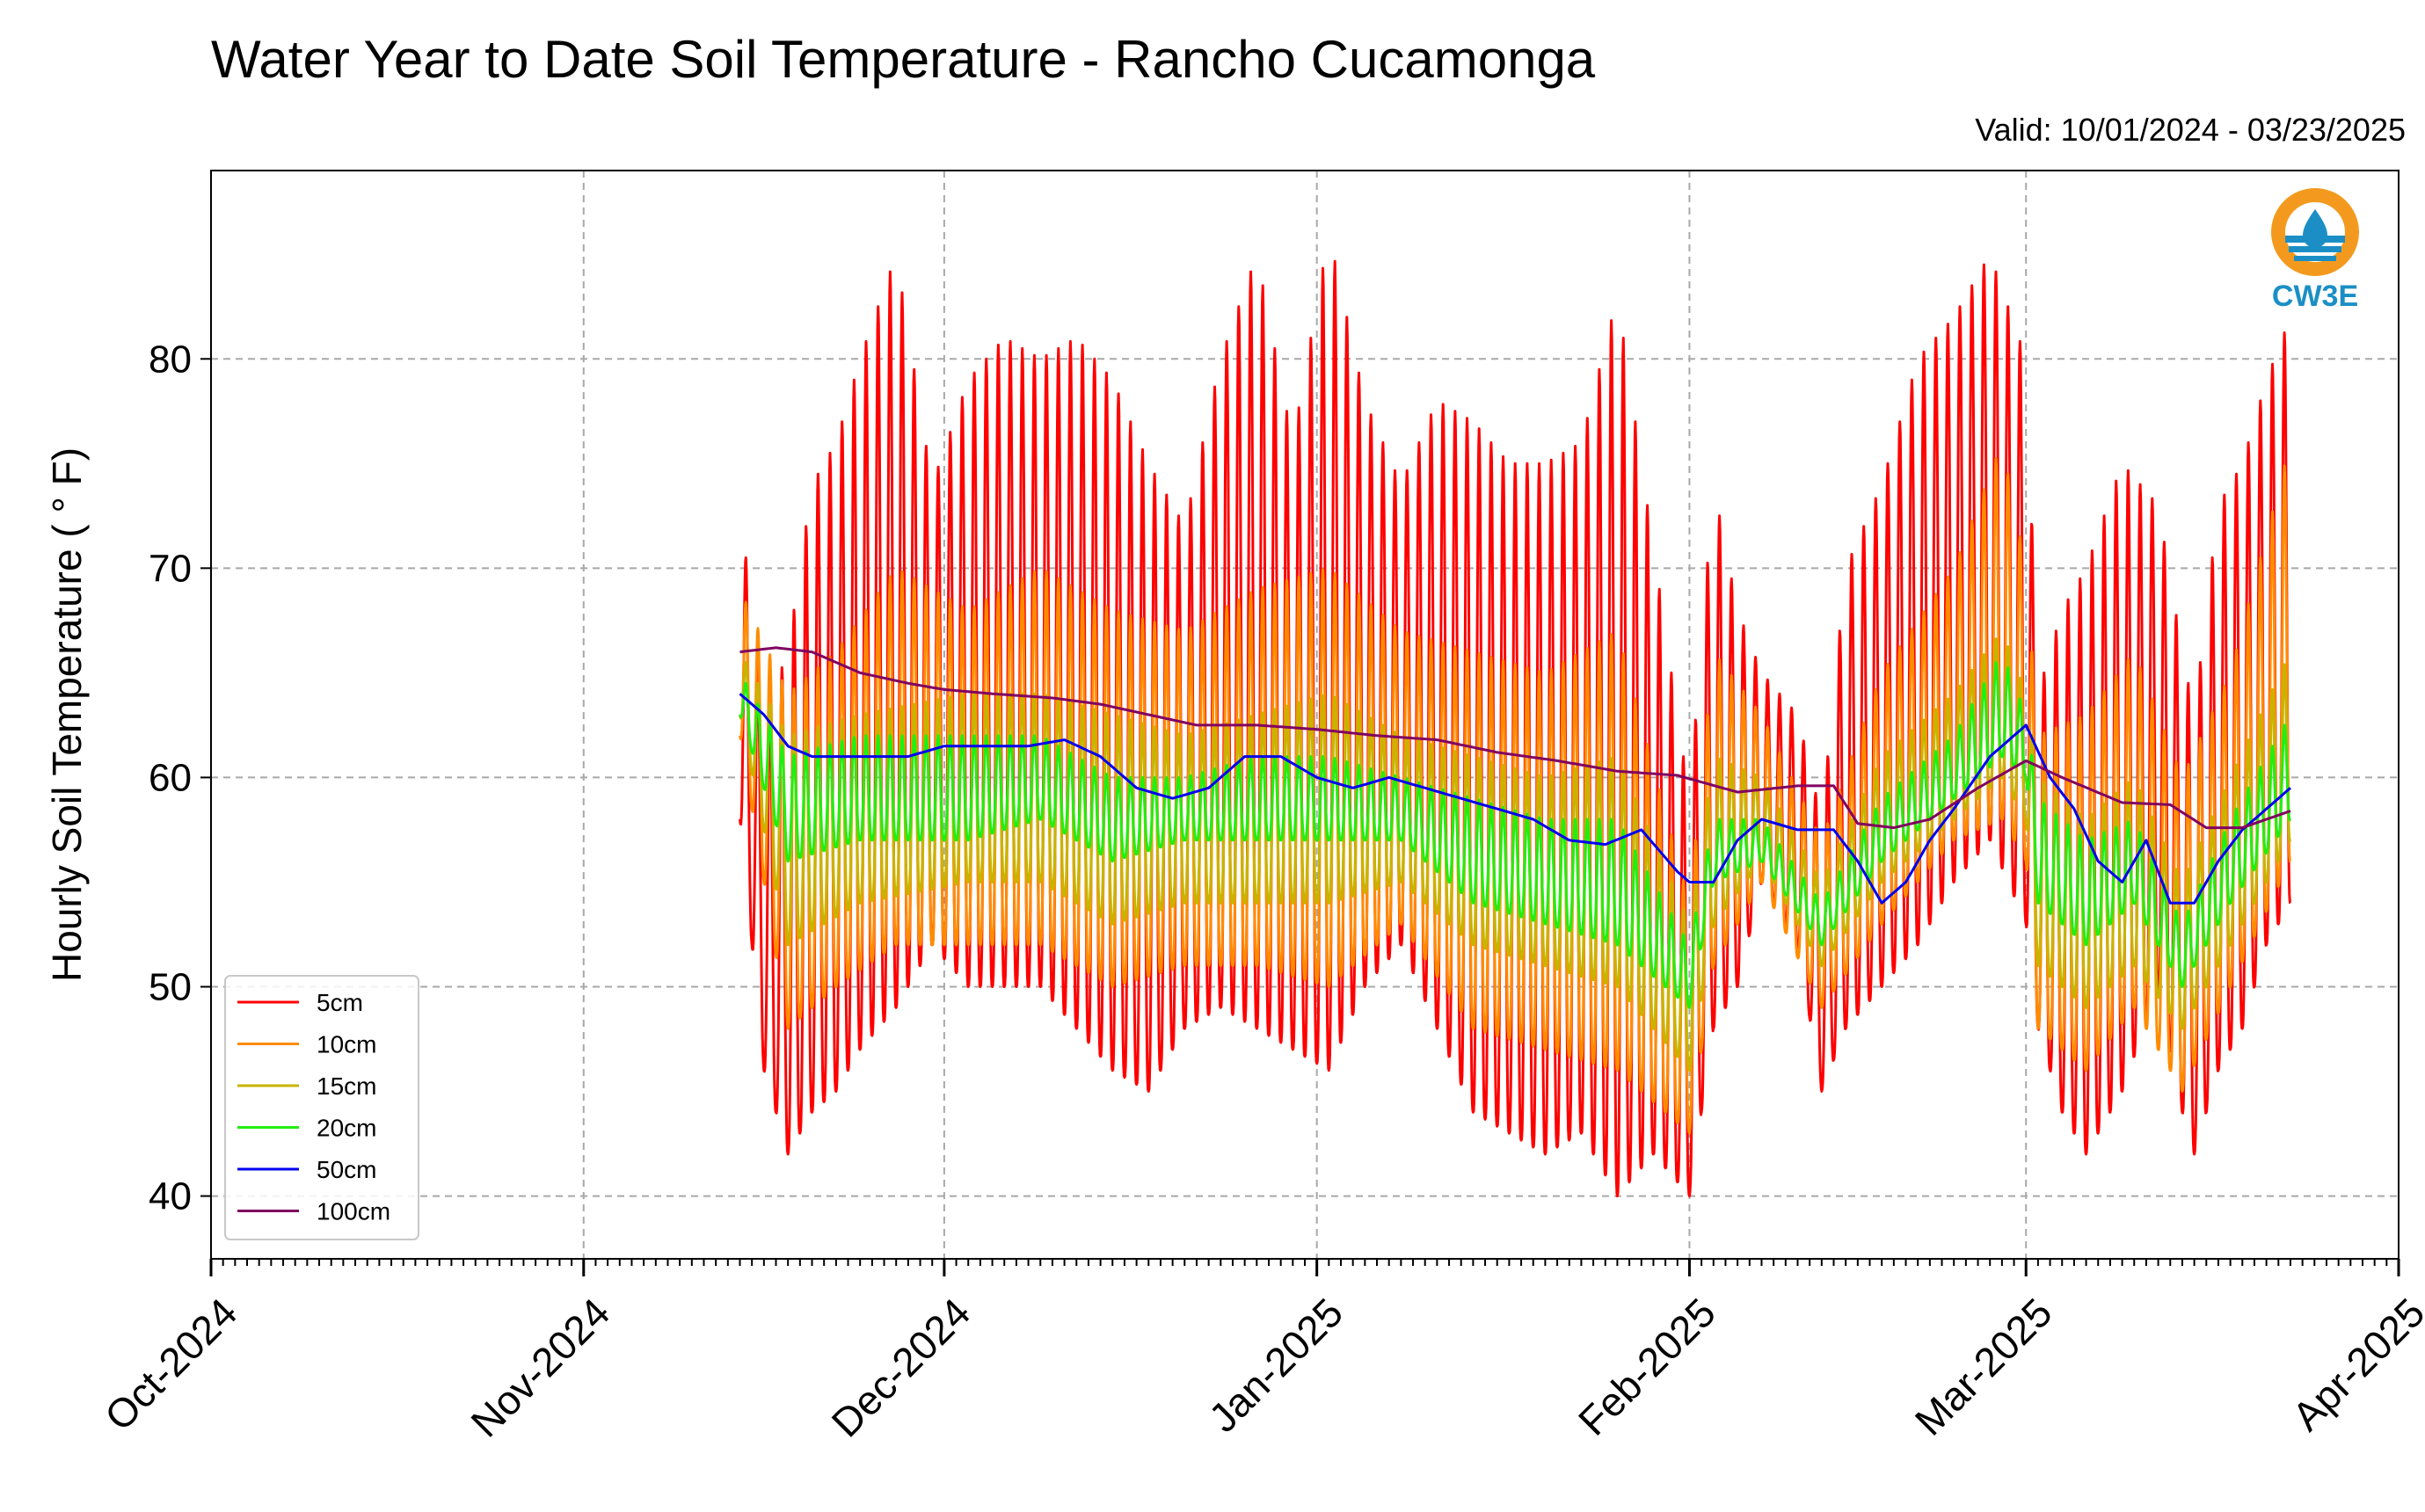  I want to click on legend-label-100cm: 100cm, so click(353, 1212).